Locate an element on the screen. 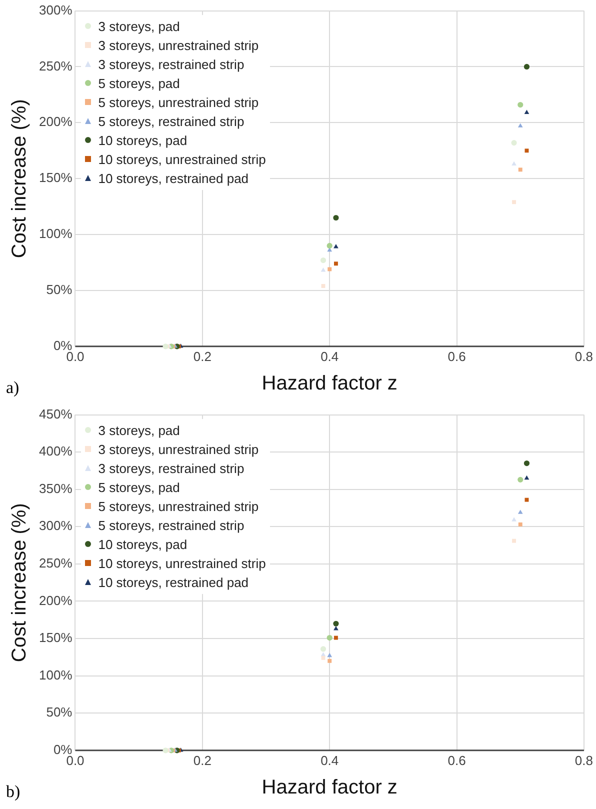  y-tick-label: 400% is located at coordinates (56, 451).